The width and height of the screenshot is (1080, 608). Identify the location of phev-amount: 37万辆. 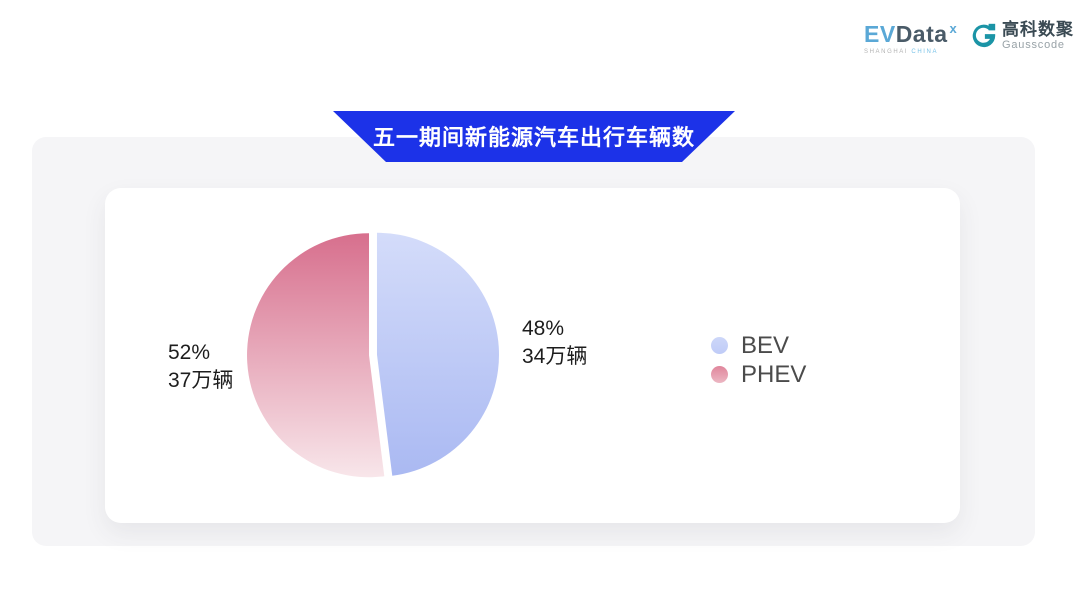
(201, 380).